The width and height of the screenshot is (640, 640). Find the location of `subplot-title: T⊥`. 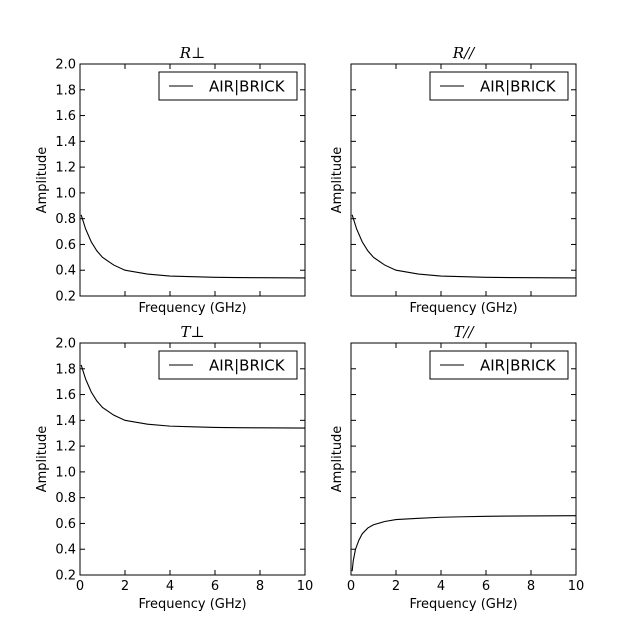

subplot-title: T⊥ is located at coordinates (192, 332).